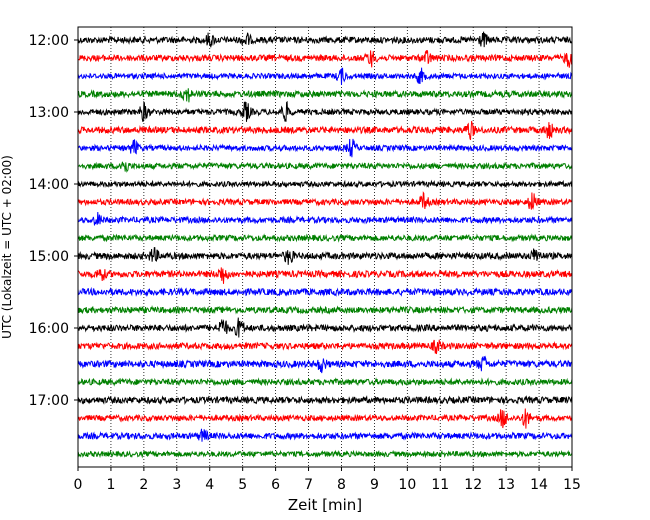  I want to click on x-tick-label: 5, so click(242, 485).